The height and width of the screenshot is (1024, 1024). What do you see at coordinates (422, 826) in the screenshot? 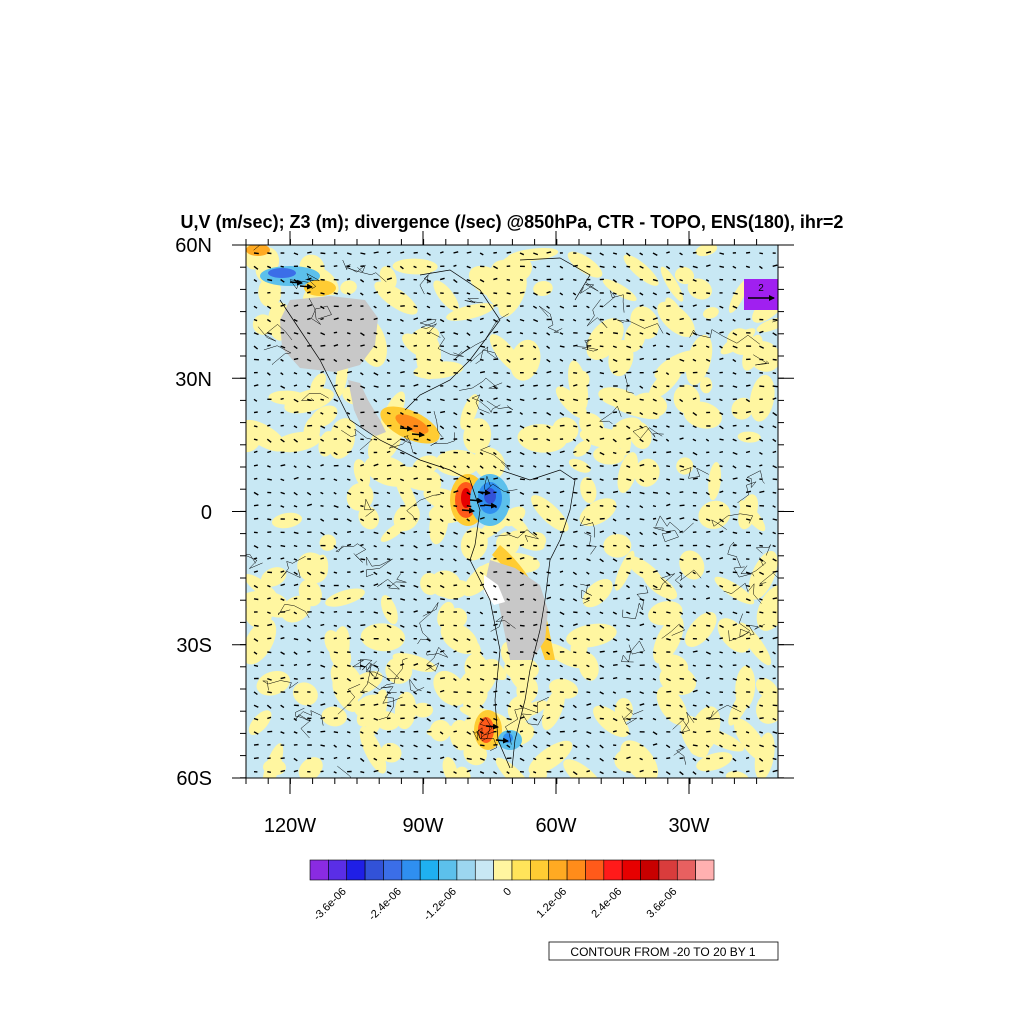
I see `lon-tick-label: 90W` at bounding box center [422, 826].